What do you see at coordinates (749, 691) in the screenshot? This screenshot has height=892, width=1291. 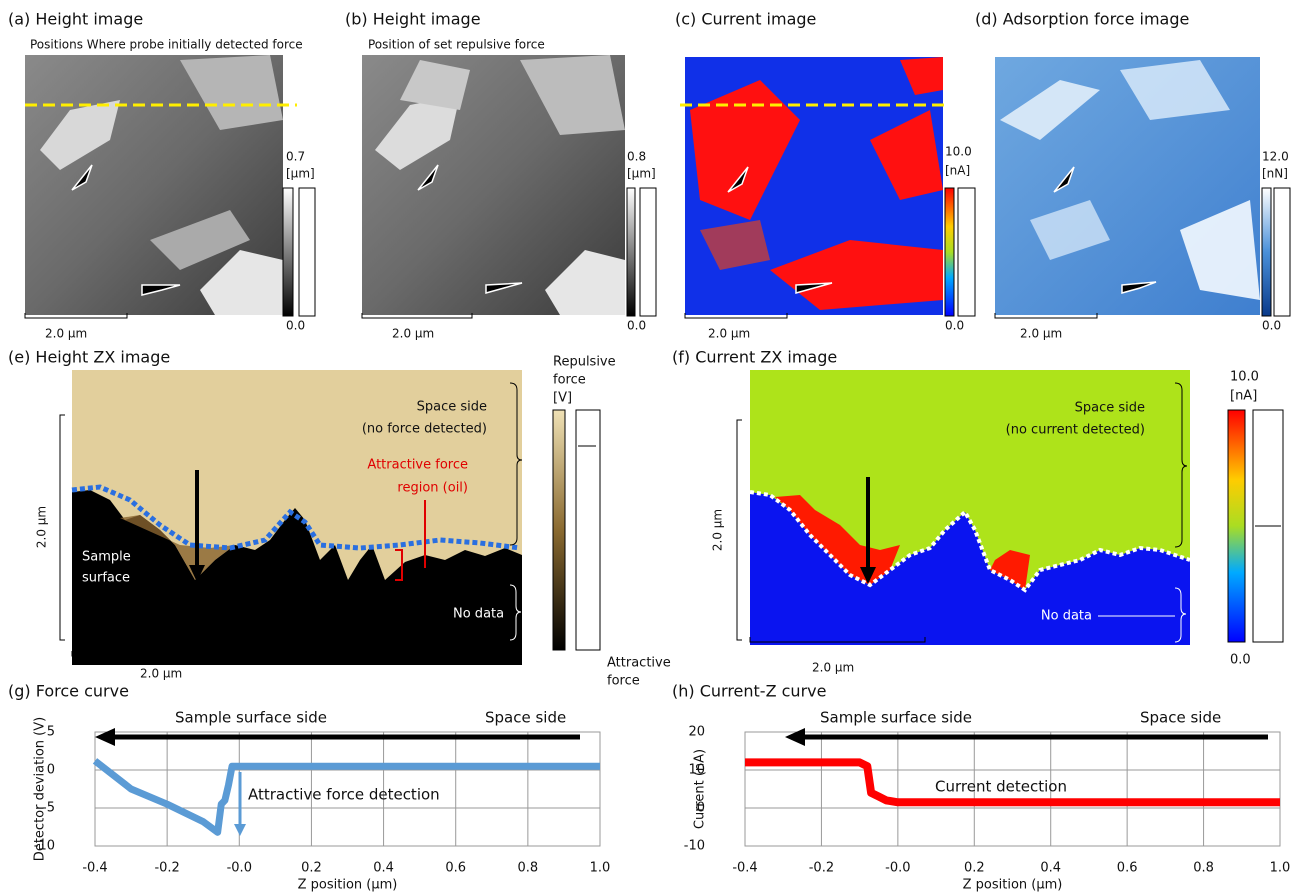 I see `chart-title: (h) Current-Z curve` at bounding box center [749, 691].